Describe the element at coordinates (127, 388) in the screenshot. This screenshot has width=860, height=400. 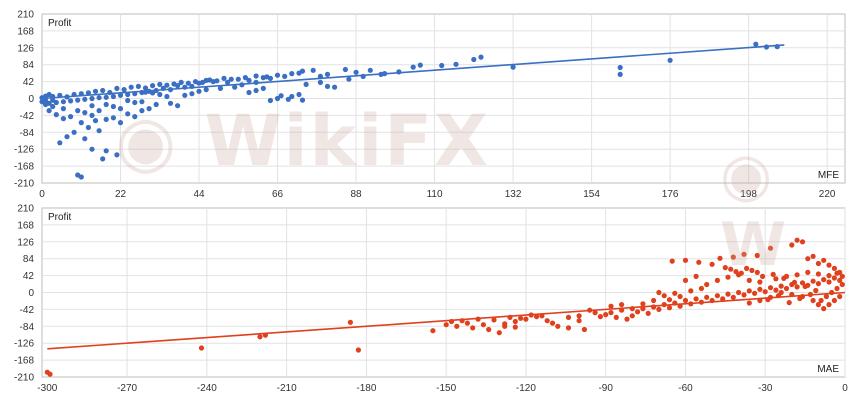
I see `x-tick-label: -270` at that location.